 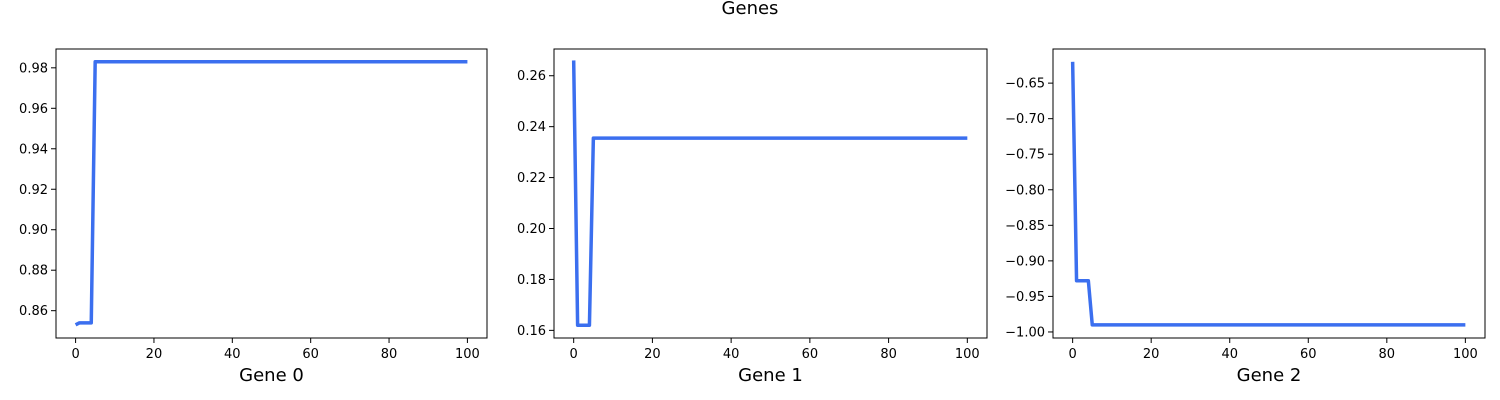 I want to click on y-tick-label: 0.92, so click(x=33, y=190).